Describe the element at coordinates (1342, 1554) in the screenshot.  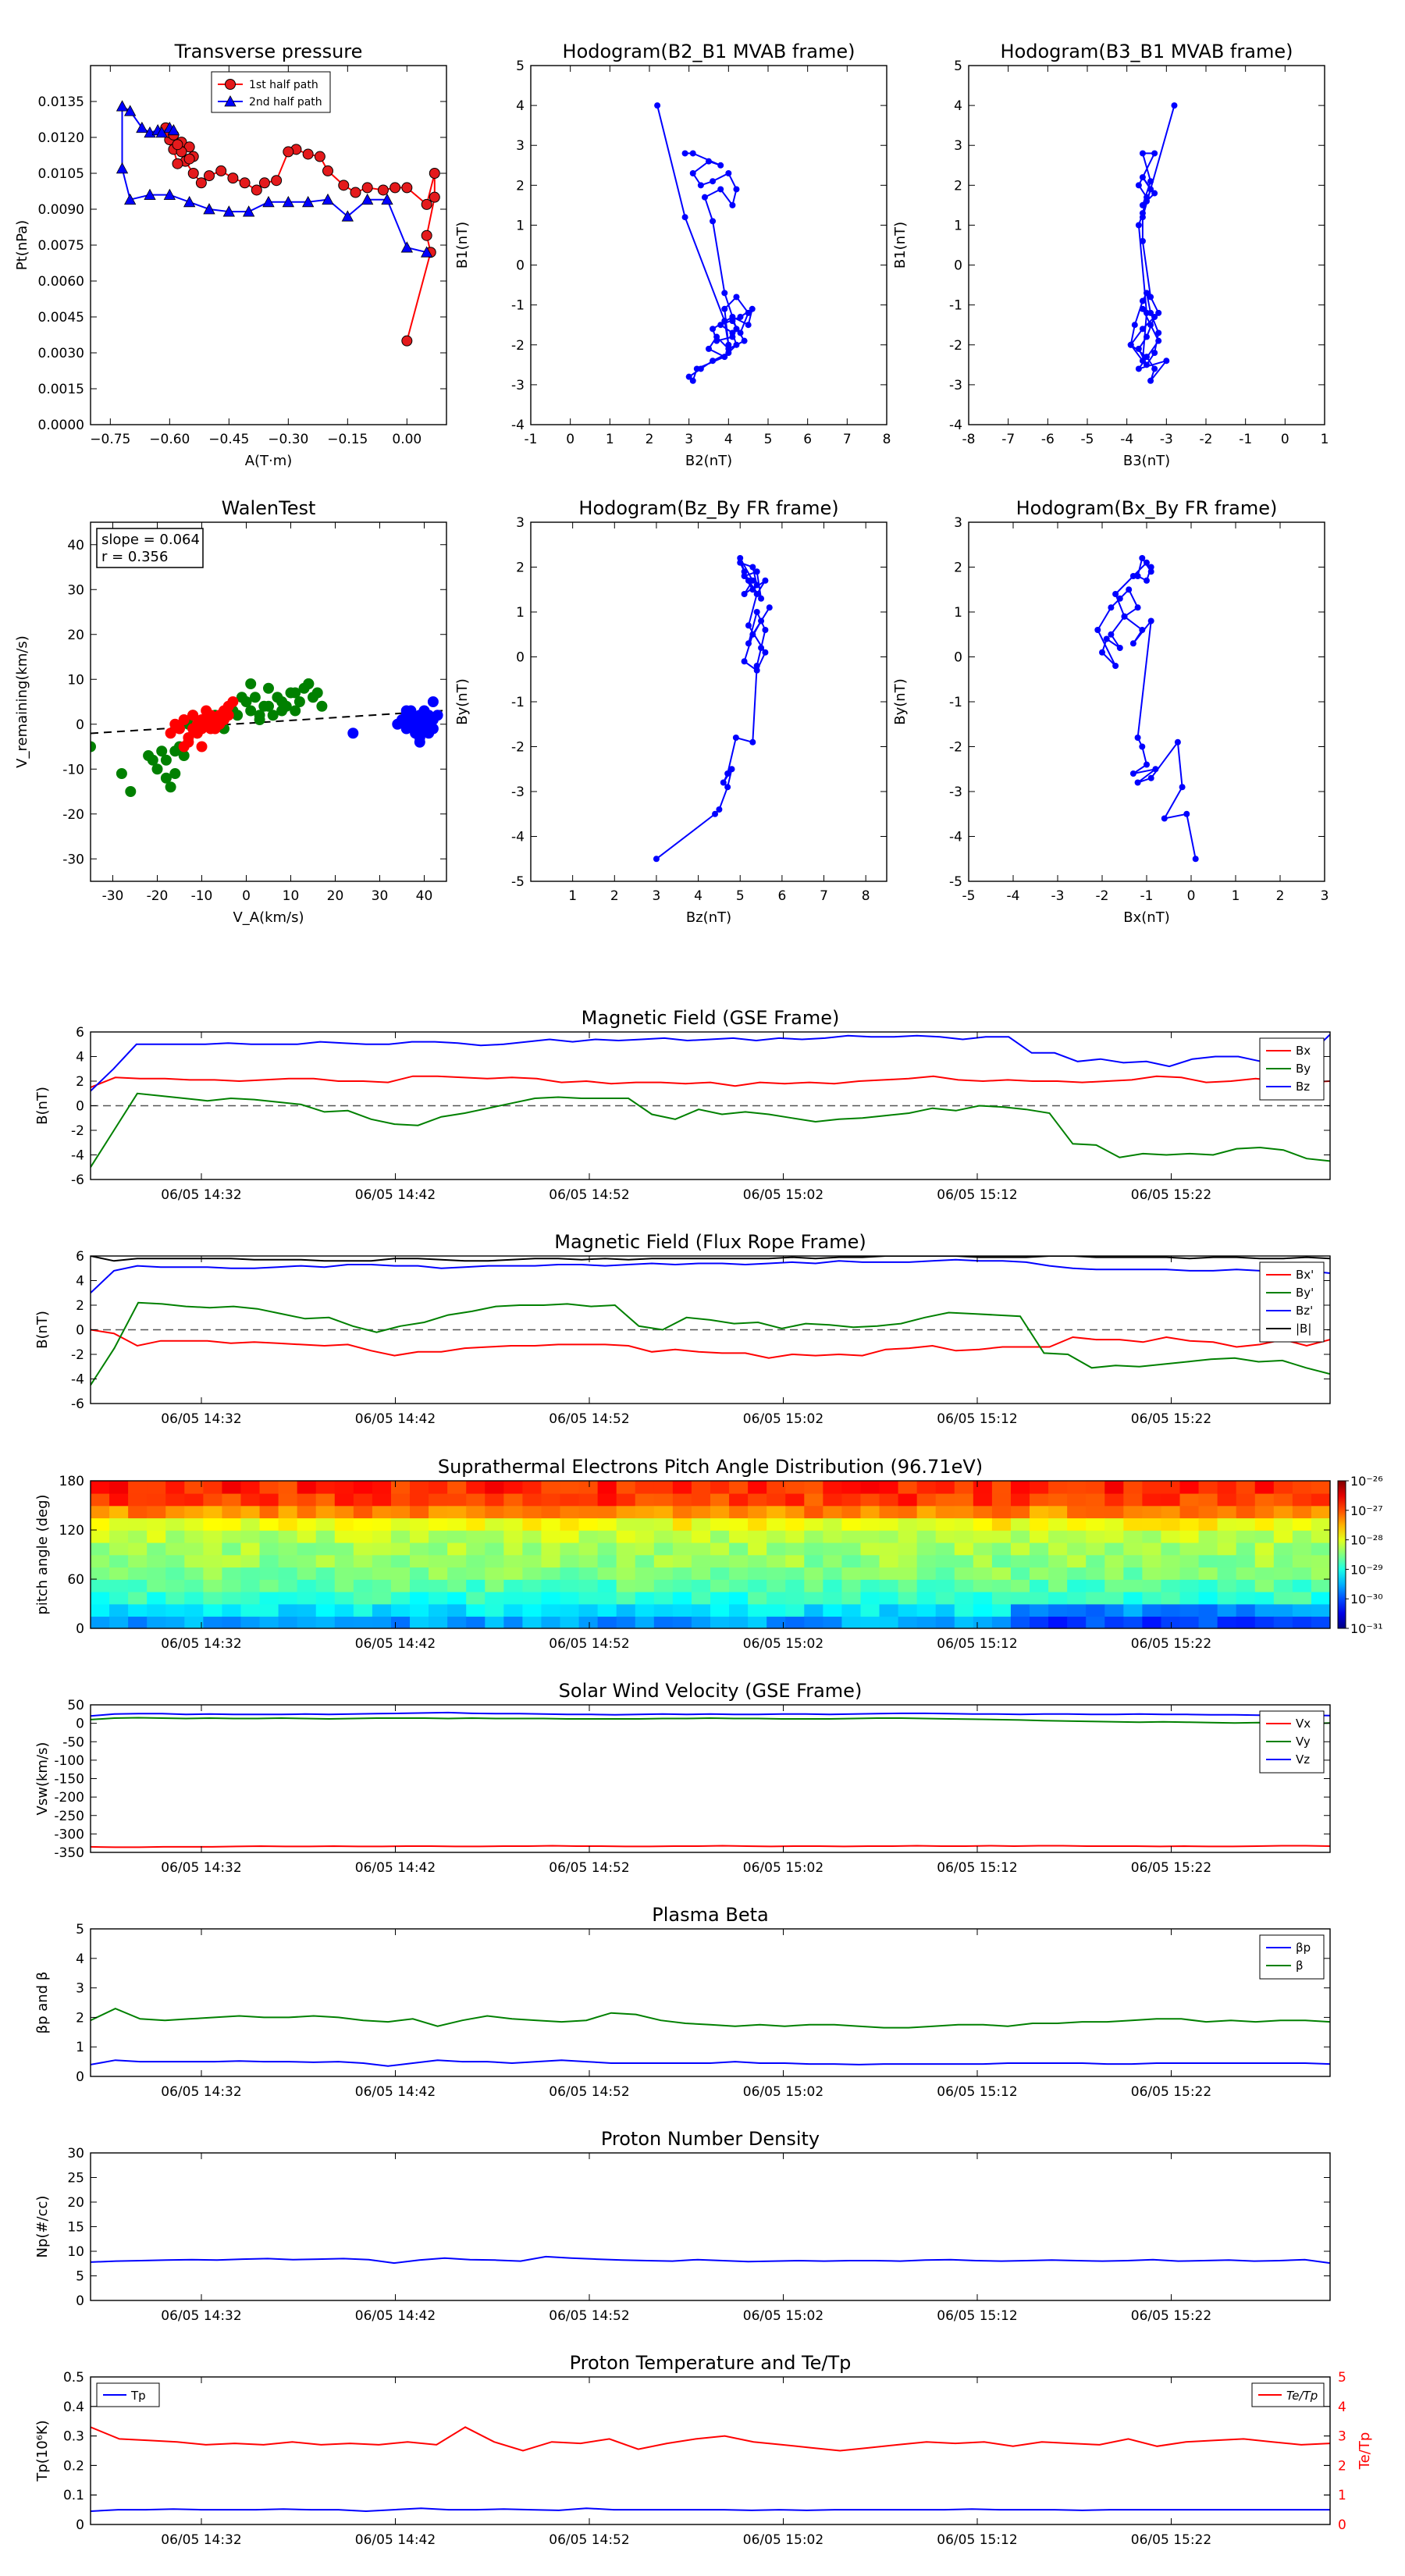
I see `colorbar-bar` at that location.